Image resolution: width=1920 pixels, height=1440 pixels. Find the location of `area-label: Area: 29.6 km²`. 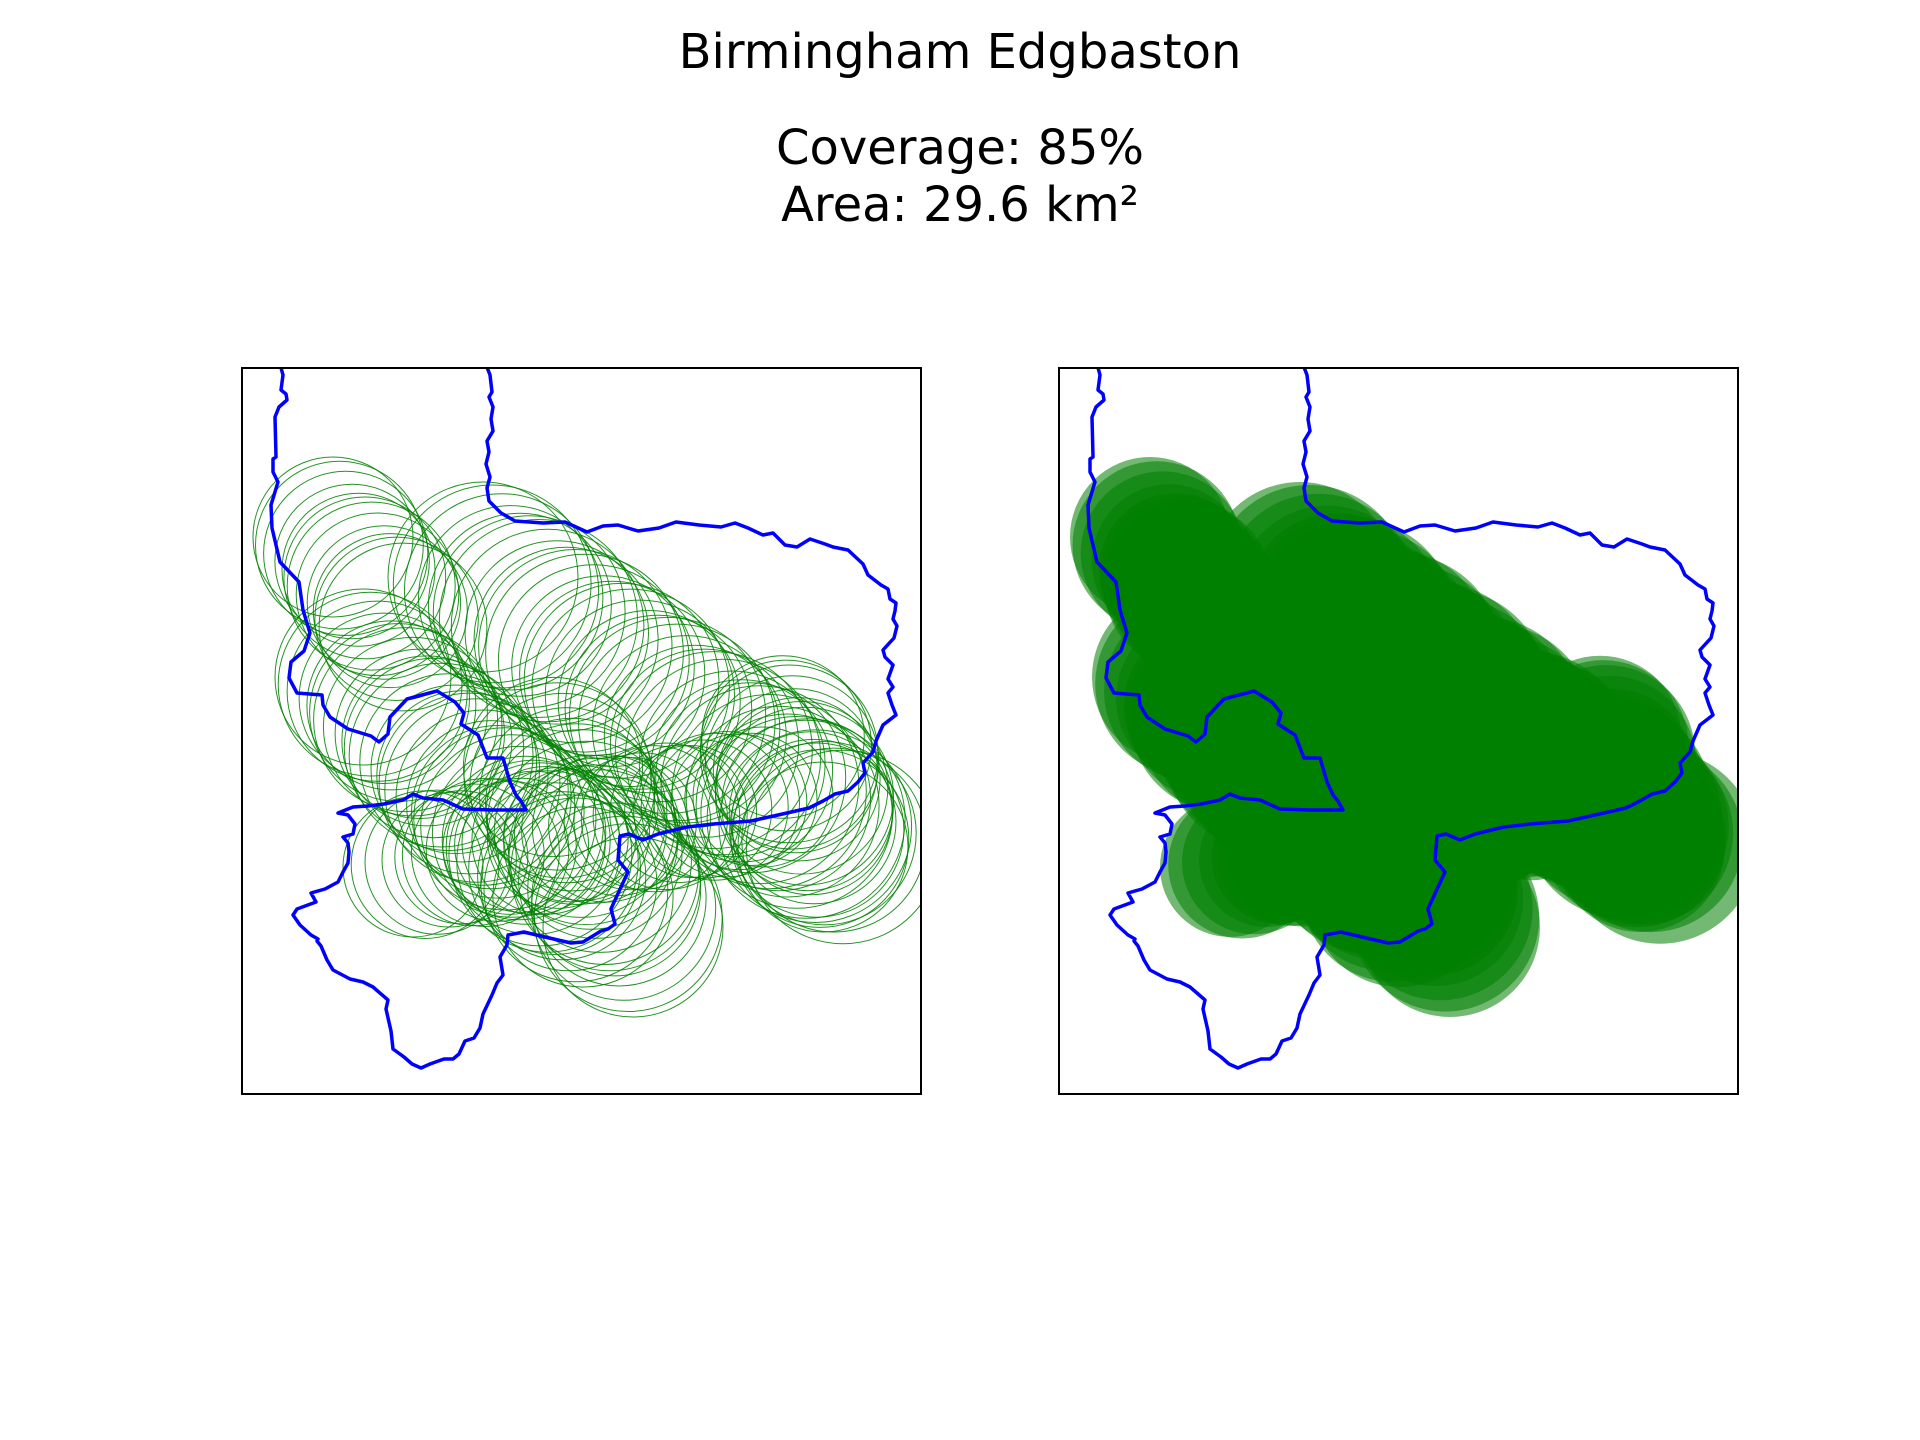

area-label: Area: 29.6 km² is located at coordinates (960, 205).